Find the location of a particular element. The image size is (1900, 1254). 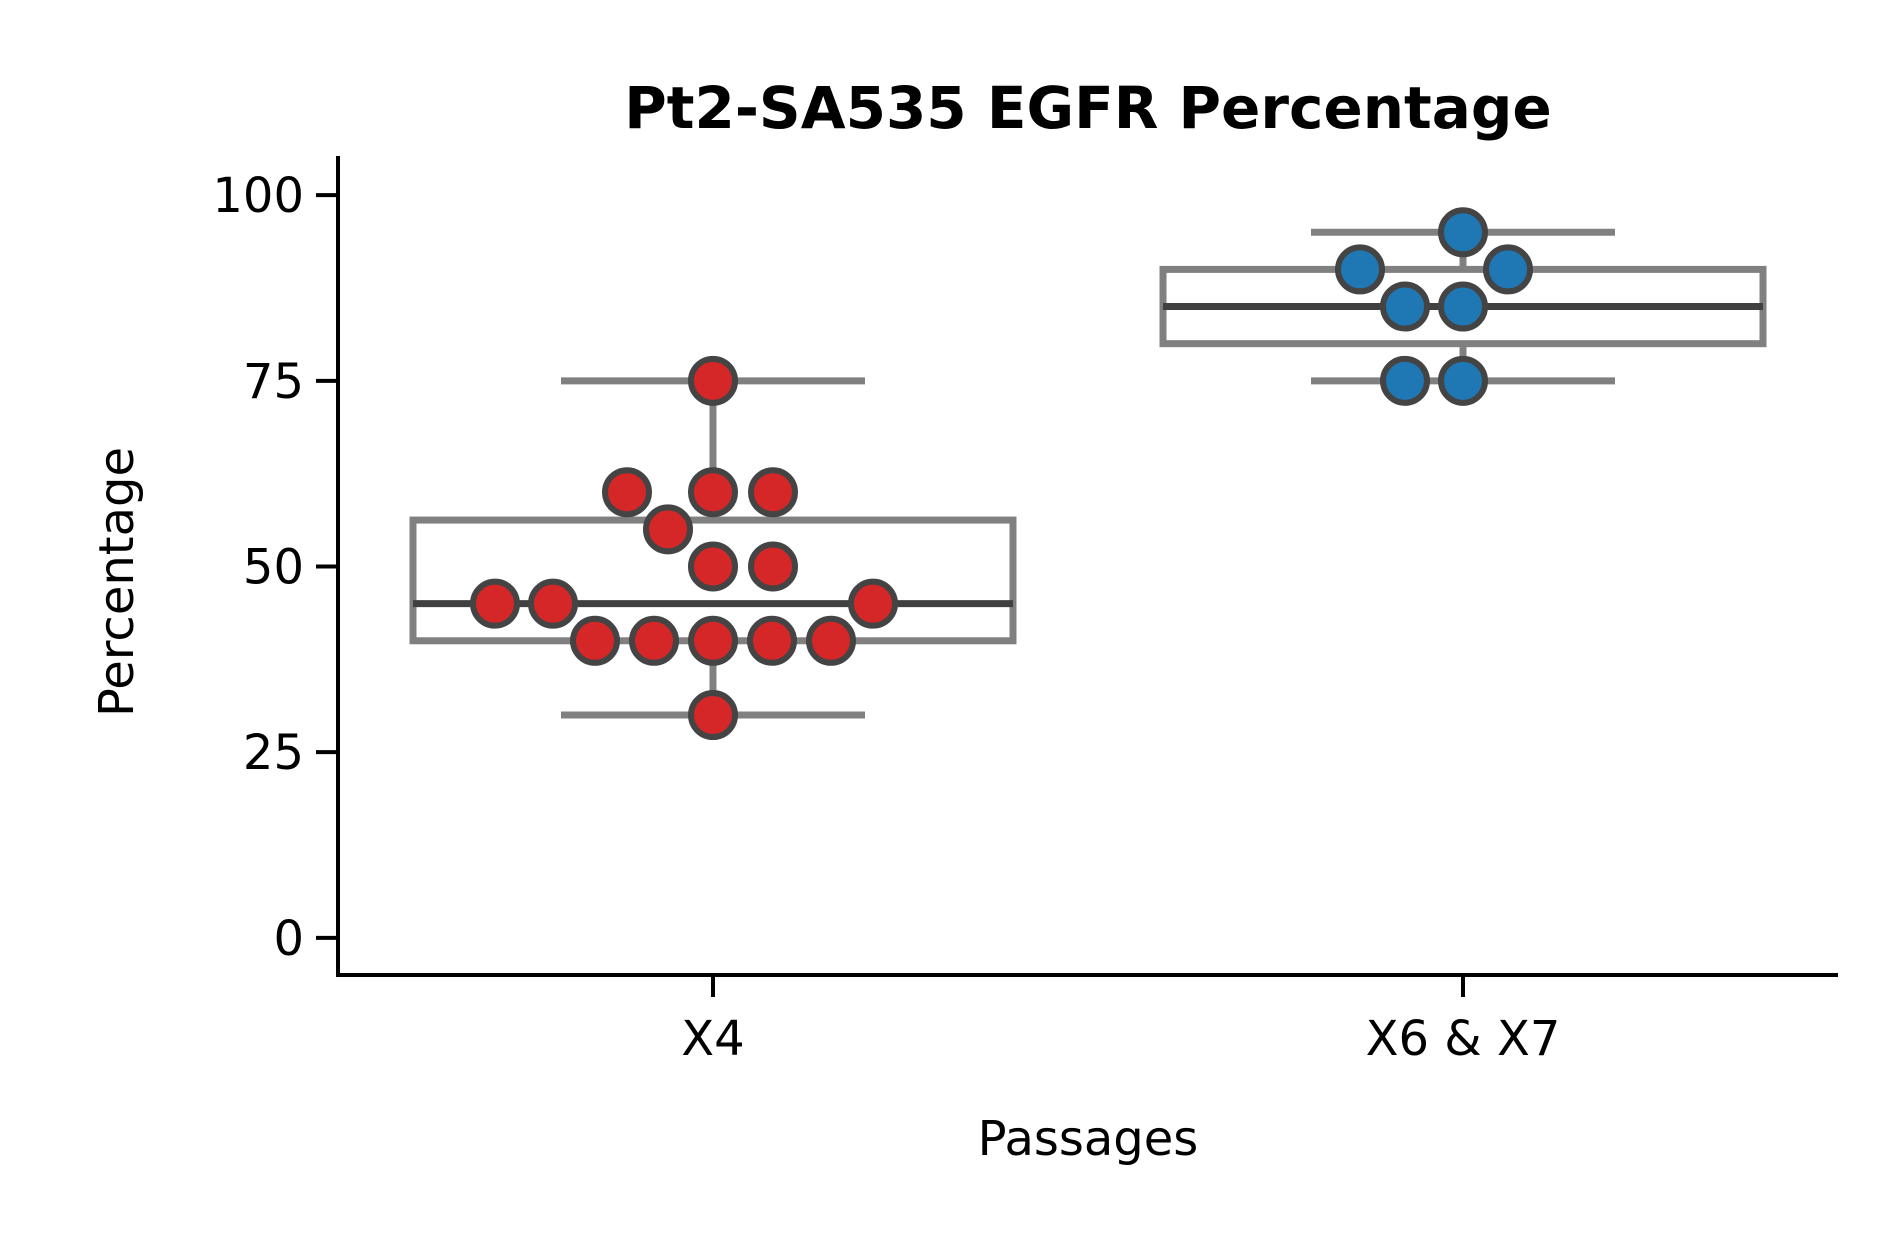

x-tick-label: X6 & X7 is located at coordinates (1463, 1039).